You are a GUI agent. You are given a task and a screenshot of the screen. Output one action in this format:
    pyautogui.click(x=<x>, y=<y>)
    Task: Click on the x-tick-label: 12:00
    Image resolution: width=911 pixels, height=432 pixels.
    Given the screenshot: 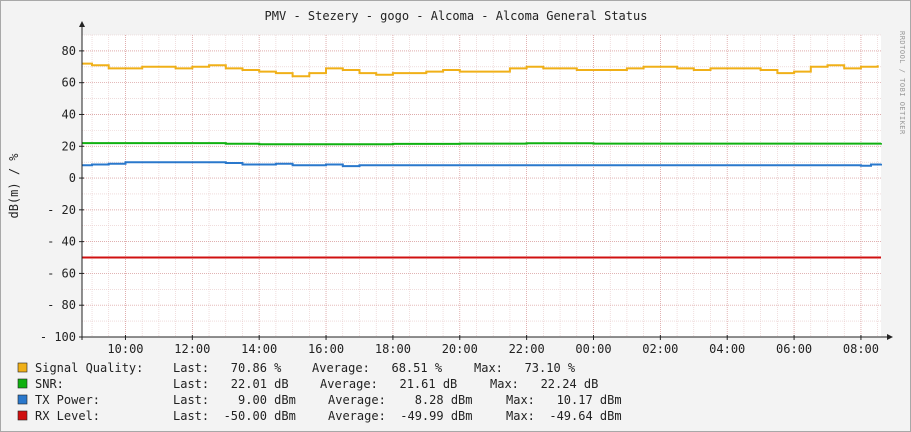 What is the action you would take?
    pyautogui.click(x=192, y=349)
    